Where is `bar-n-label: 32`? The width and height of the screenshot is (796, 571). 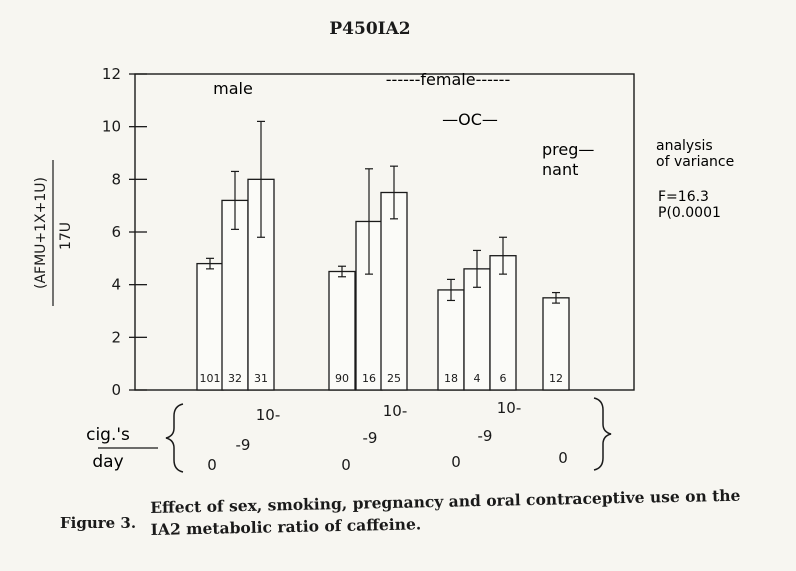
bar-n-label: 32 is located at coordinates (235, 378).